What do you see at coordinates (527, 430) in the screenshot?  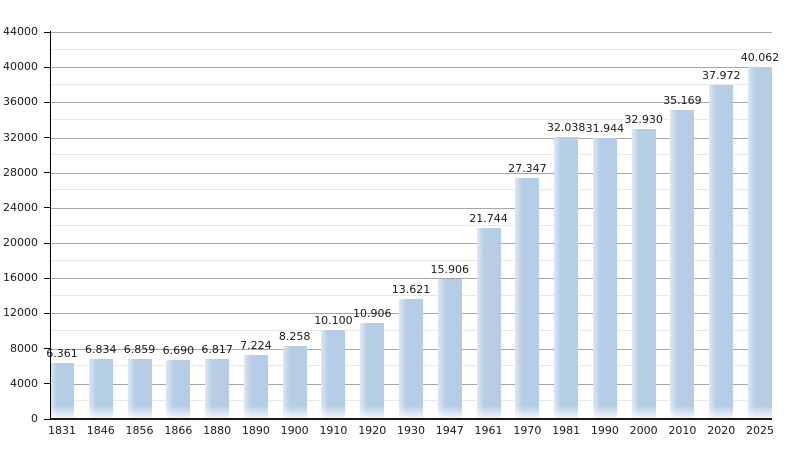 I see `x-tick-label: 1970` at bounding box center [527, 430].